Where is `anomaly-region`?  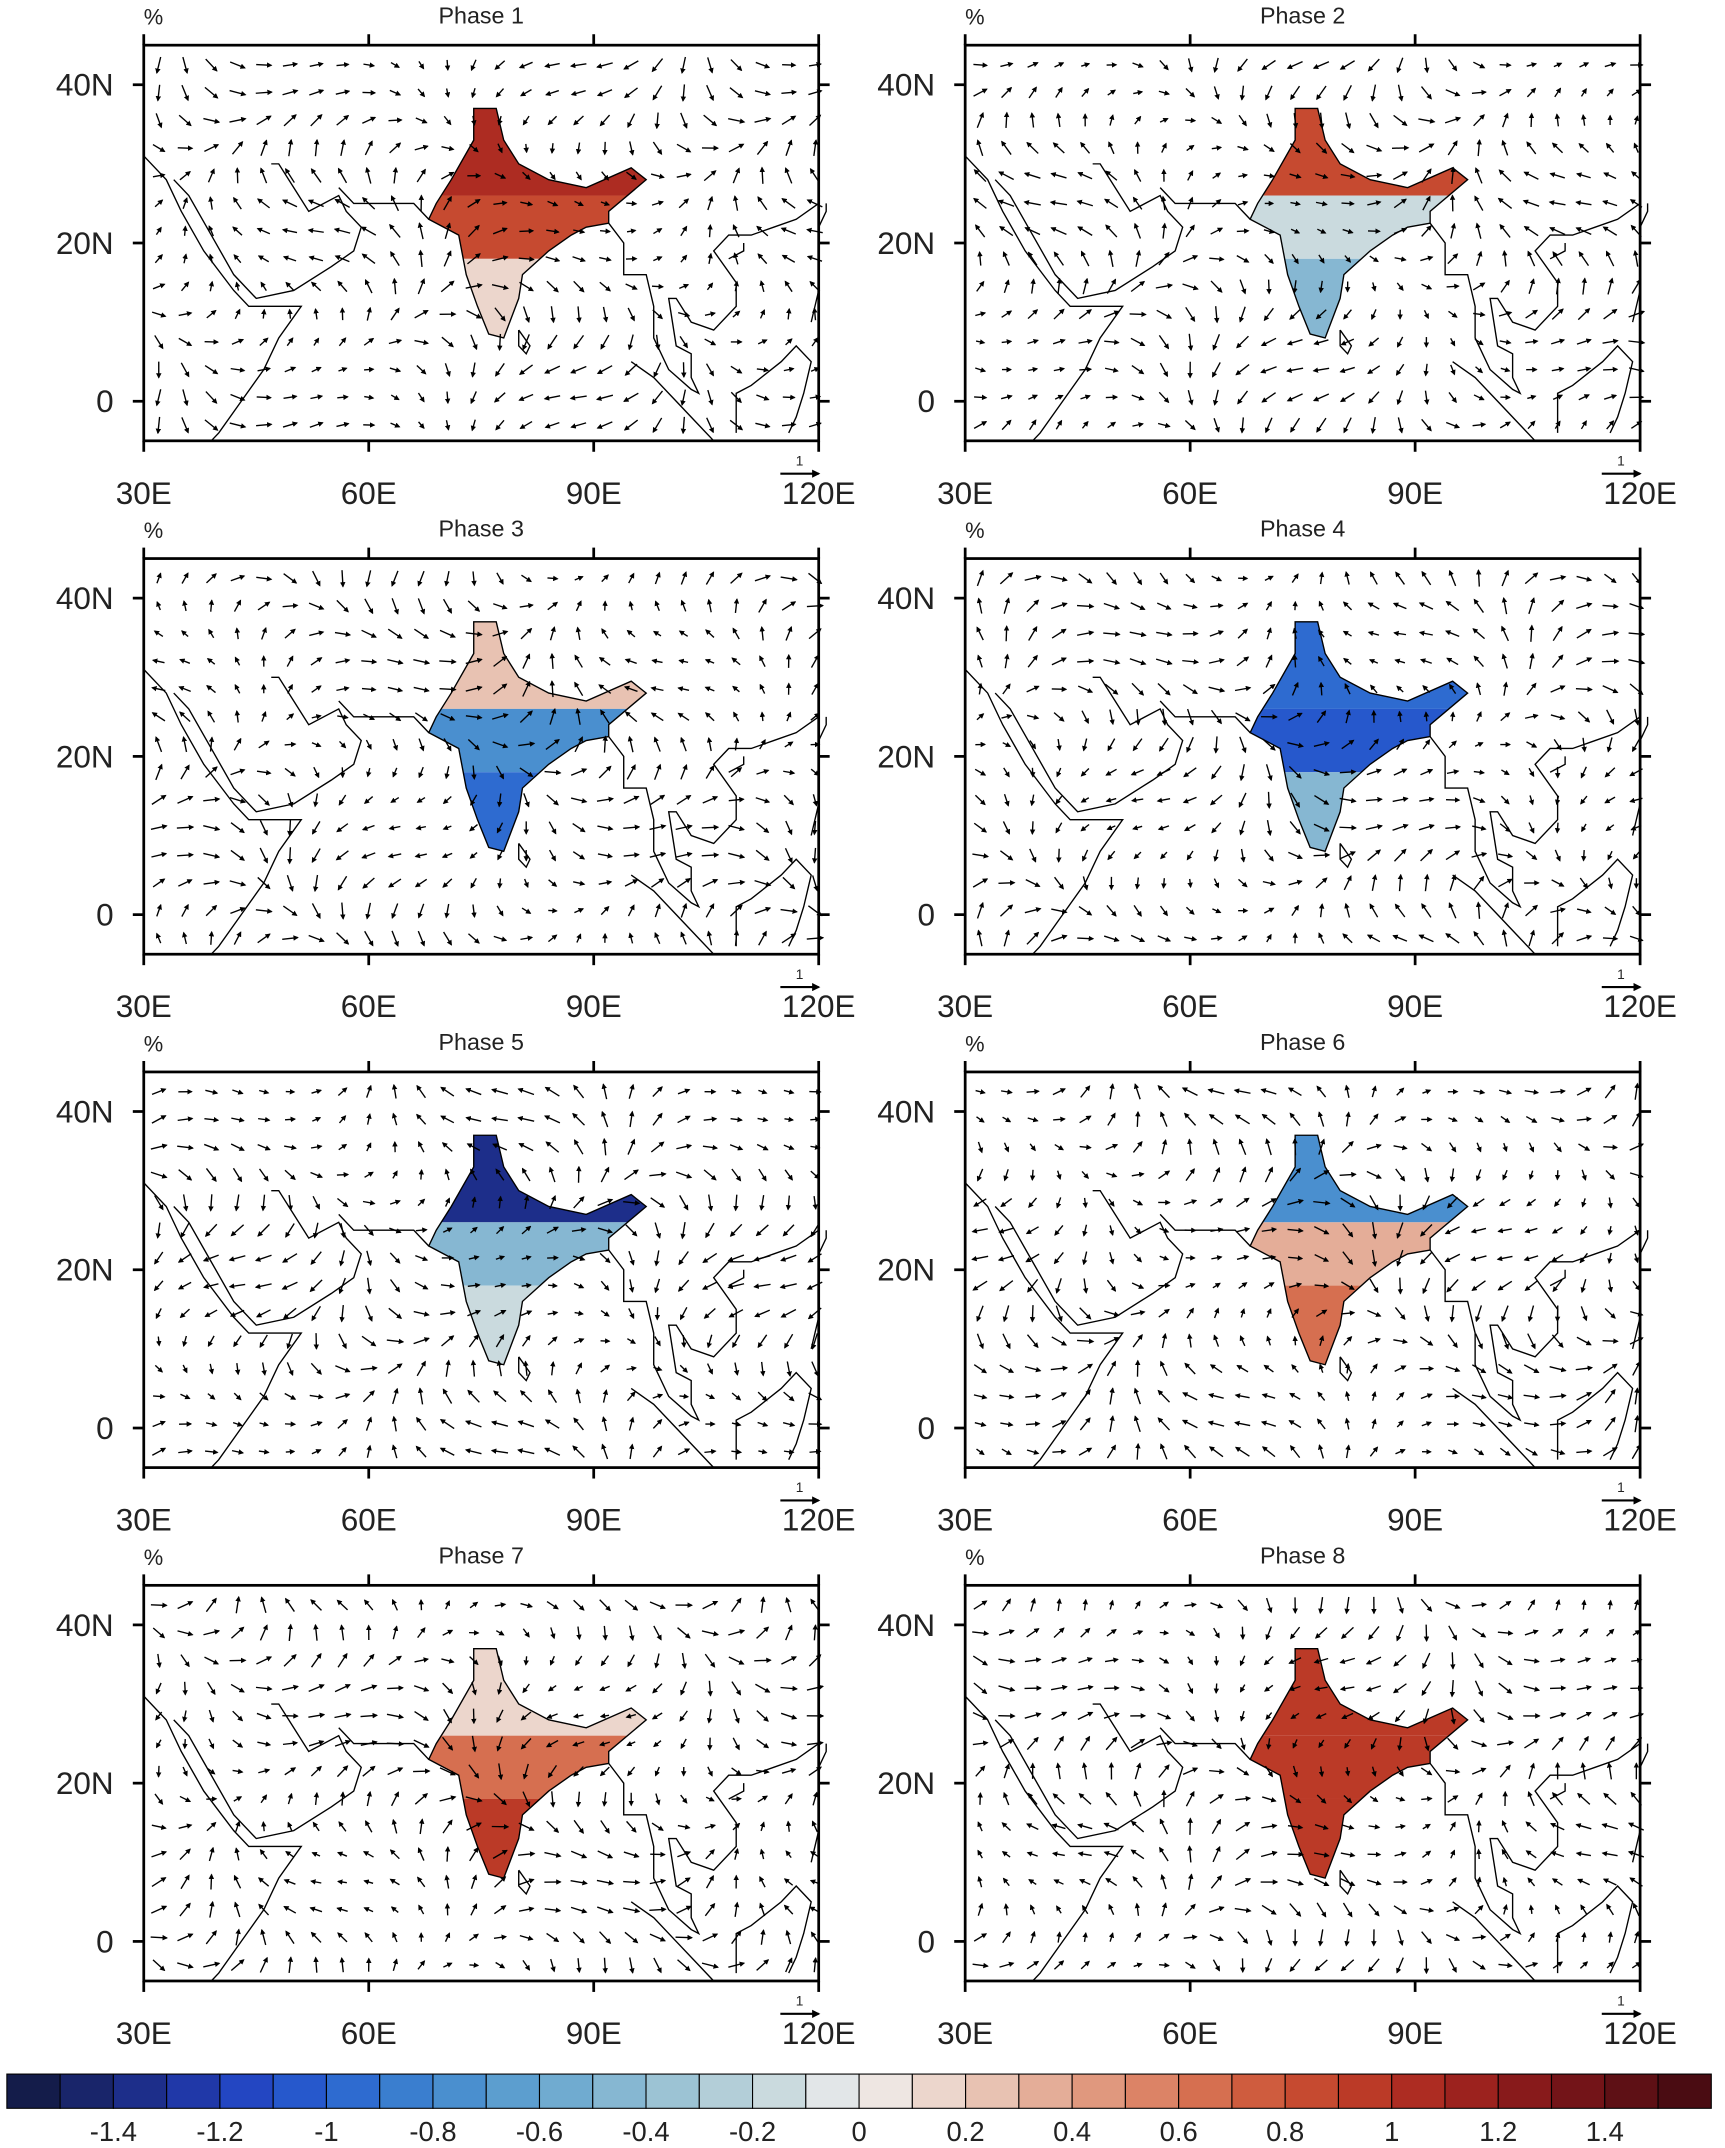
anomaly-region is located at coordinates (1359, 298).